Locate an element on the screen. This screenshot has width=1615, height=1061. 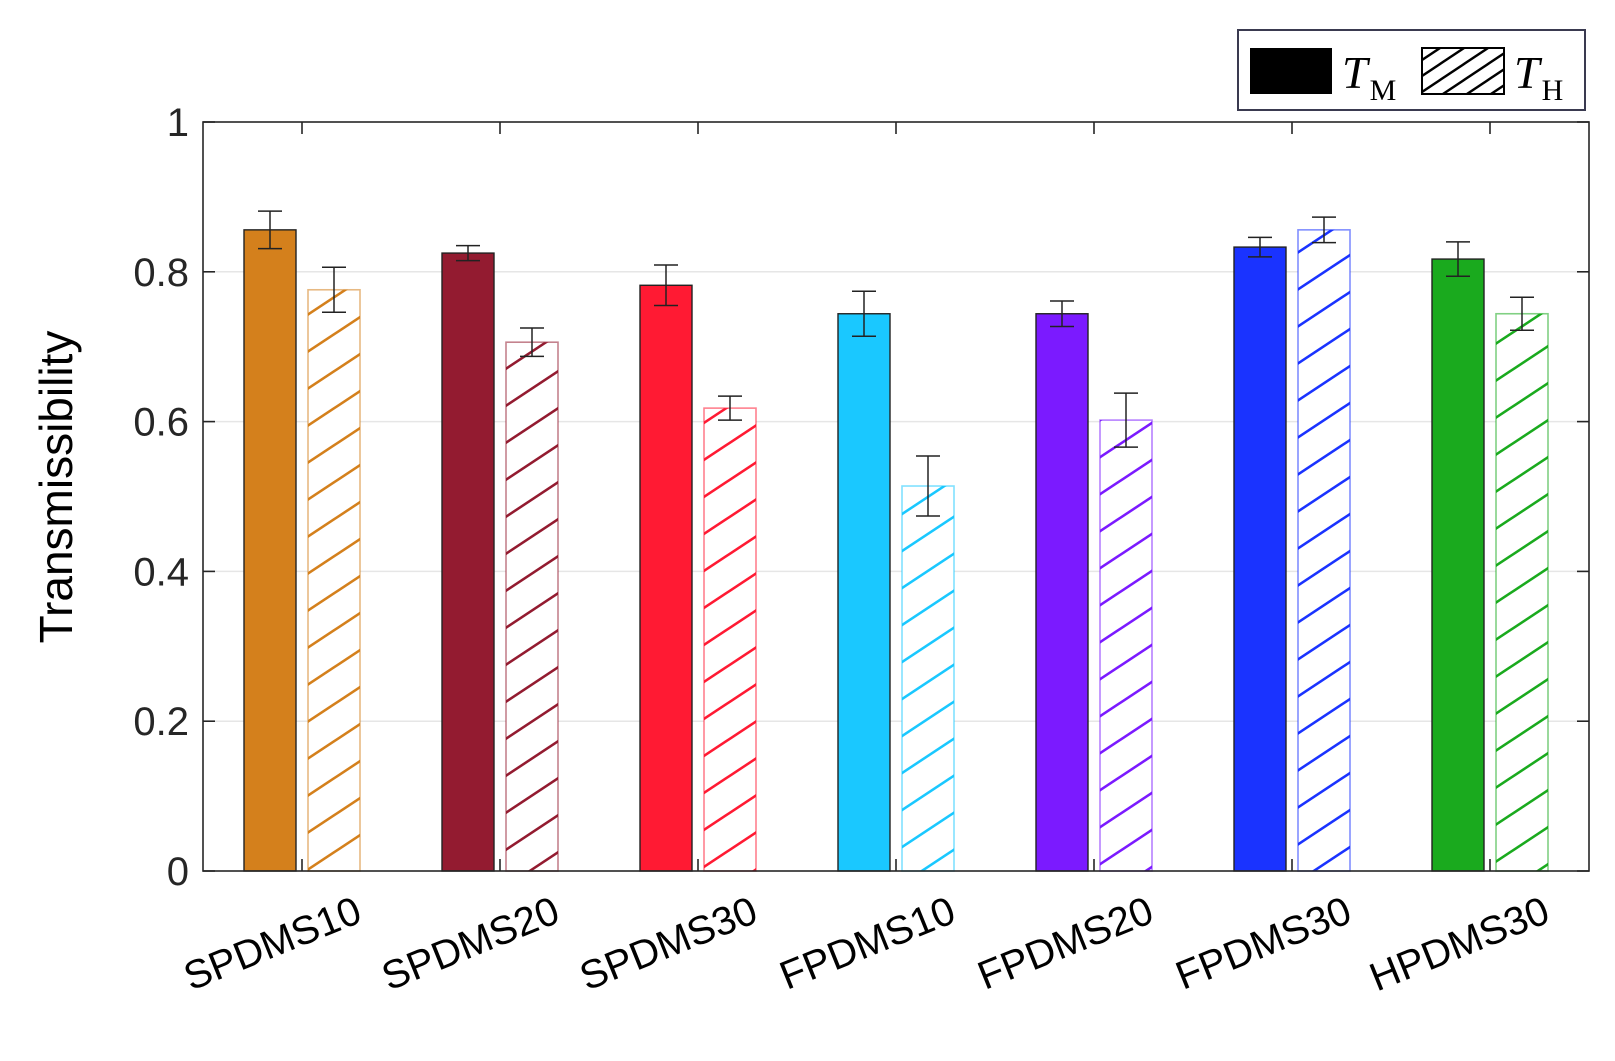
bar-th-fpdms10 is located at coordinates (928, 678).